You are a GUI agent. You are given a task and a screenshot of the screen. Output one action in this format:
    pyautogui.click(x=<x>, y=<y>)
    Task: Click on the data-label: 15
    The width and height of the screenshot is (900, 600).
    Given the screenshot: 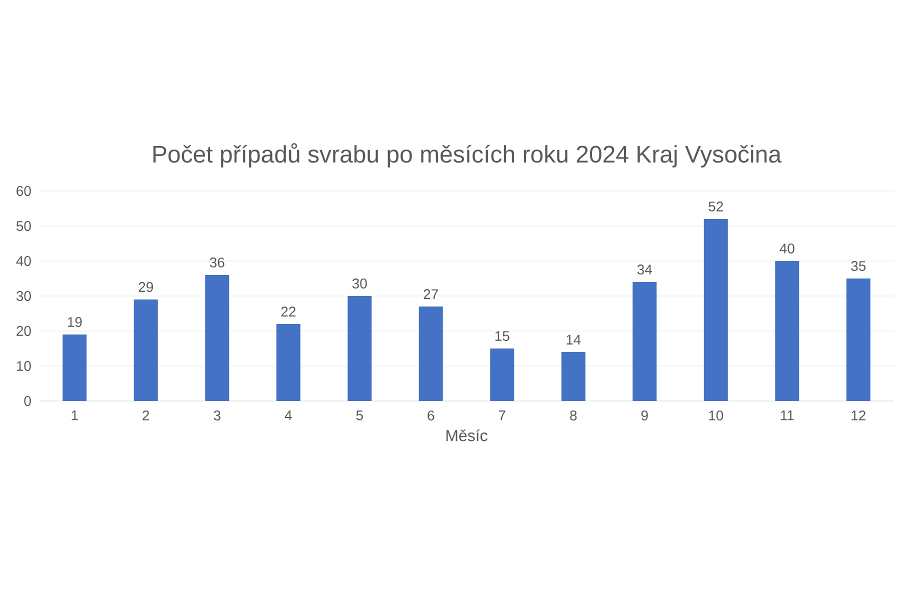 What is the action you would take?
    pyautogui.click(x=502, y=336)
    